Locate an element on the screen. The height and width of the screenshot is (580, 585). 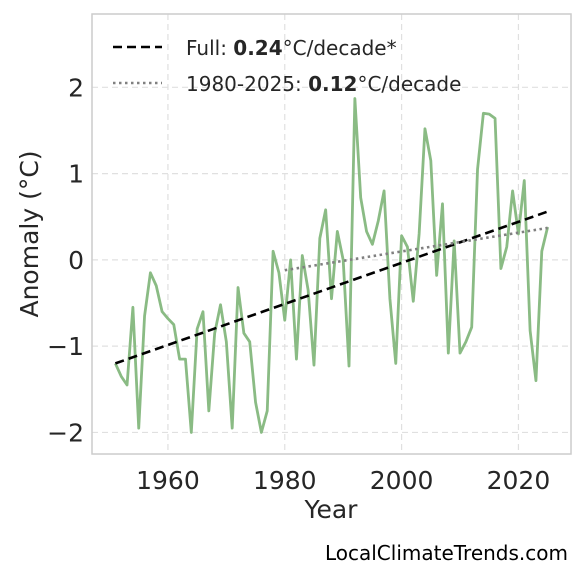
legend-full-label: Full: 0.24°C/decade* is located at coordinates (291, 48).